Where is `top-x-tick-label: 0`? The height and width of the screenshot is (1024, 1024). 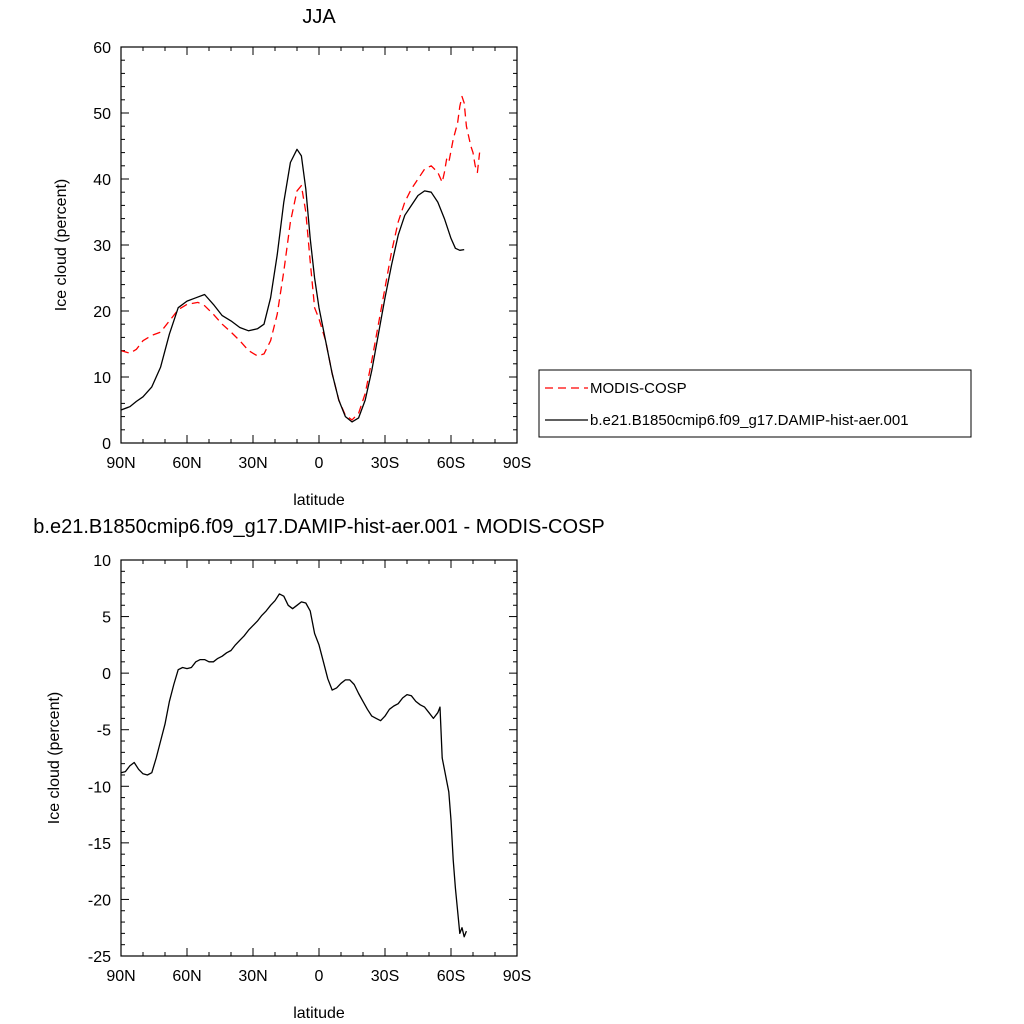 top-x-tick-label: 0 is located at coordinates (319, 463).